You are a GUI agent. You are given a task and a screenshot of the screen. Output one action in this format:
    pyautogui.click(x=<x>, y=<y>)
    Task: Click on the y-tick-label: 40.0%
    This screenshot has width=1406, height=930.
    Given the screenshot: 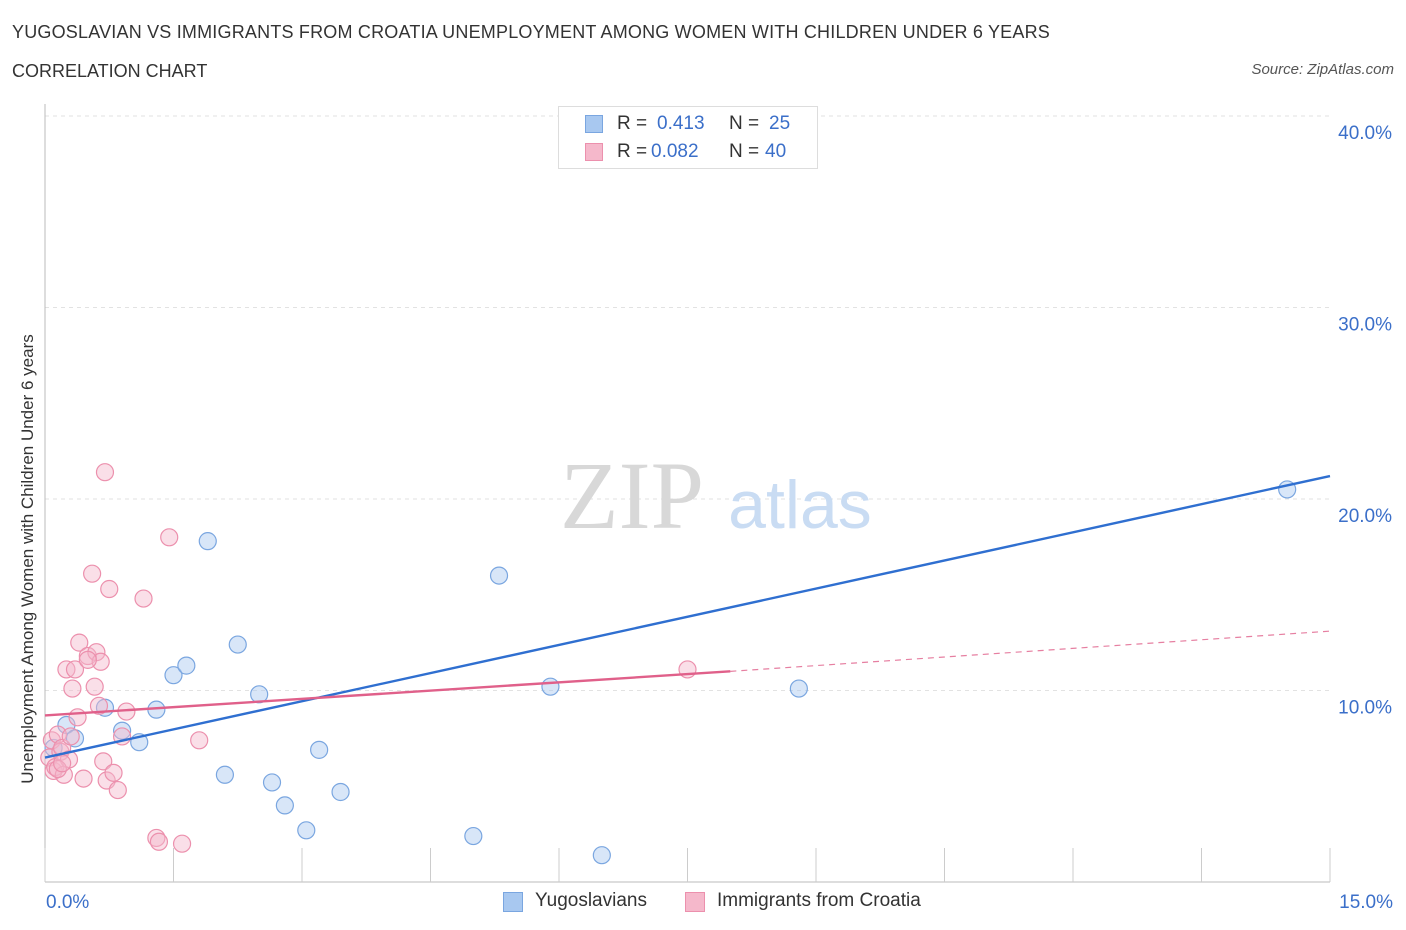 What is the action you would take?
    pyautogui.click(x=1365, y=133)
    